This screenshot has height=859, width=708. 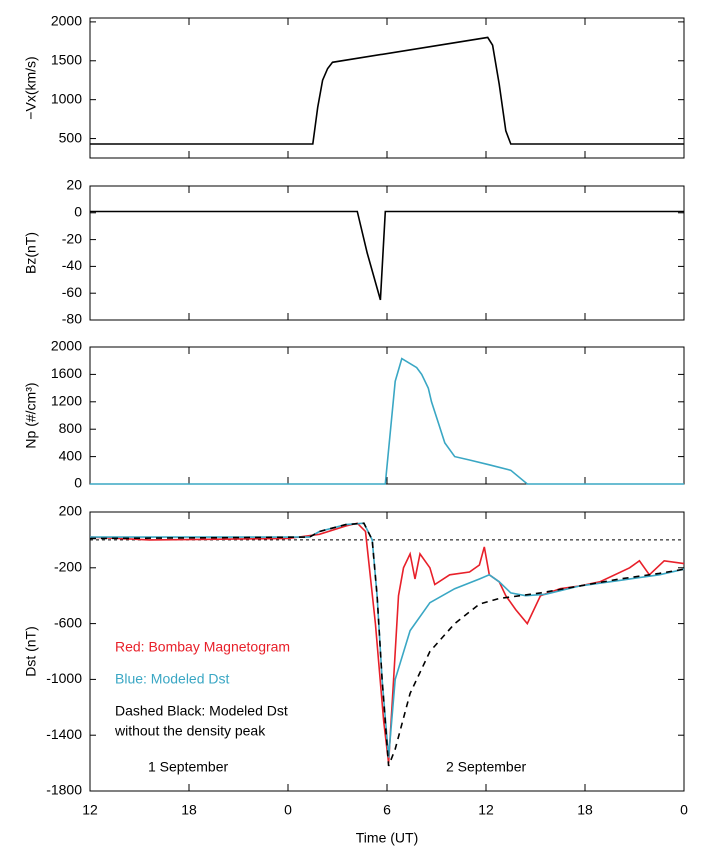 I want to click on y-tick-label: -40, so click(x=72, y=265).